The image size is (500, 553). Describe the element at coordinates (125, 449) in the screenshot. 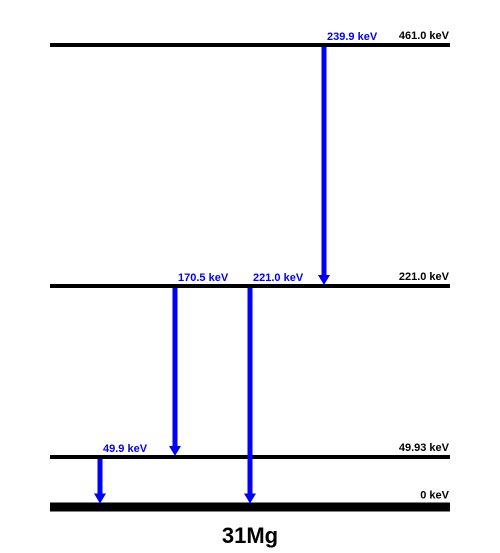

I see `gamma-energy-label: 49.9 keV` at that location.